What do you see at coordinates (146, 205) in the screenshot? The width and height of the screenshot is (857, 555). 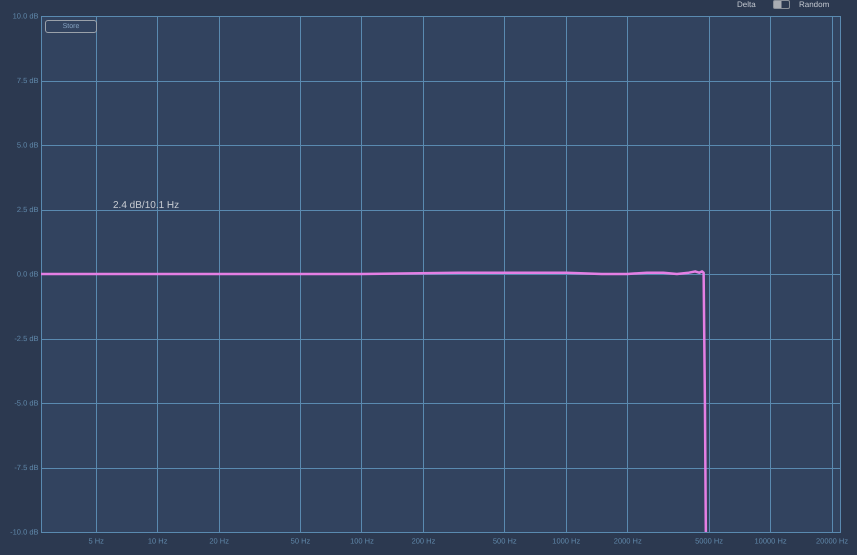 I see `annotation: 2.4 dB/10.1 Hz` at bounding box center [146, 205].